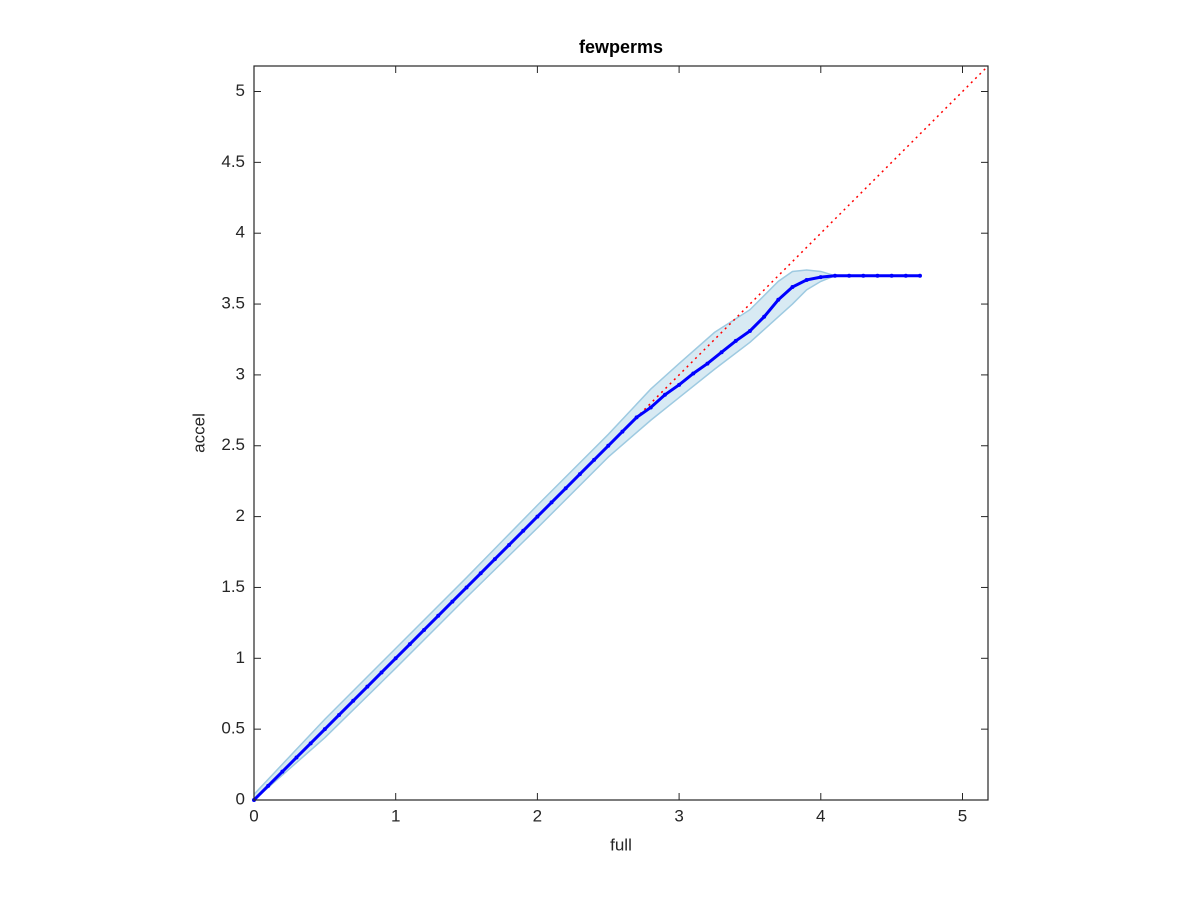 The image size is (1200, 900). I want to click on y-axis-label: accel, so click(198, 433).